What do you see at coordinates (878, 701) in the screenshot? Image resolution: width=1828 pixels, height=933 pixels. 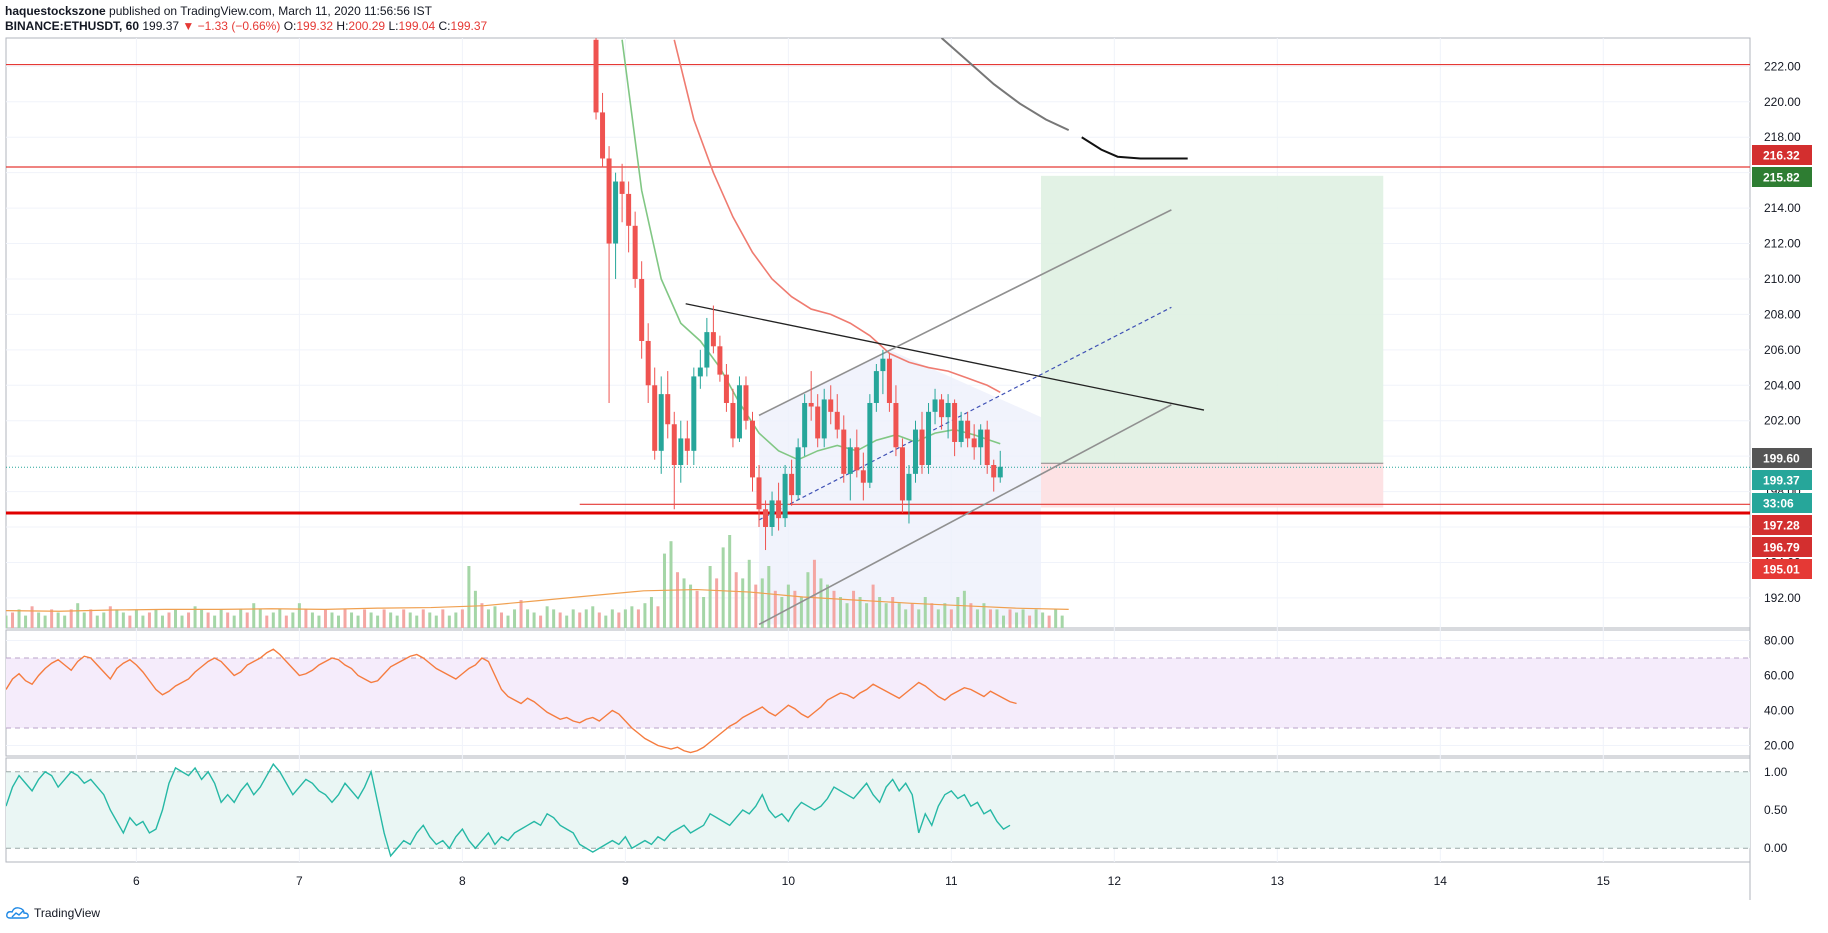 I see `rsi-plot` at bounding box center [878, 701].